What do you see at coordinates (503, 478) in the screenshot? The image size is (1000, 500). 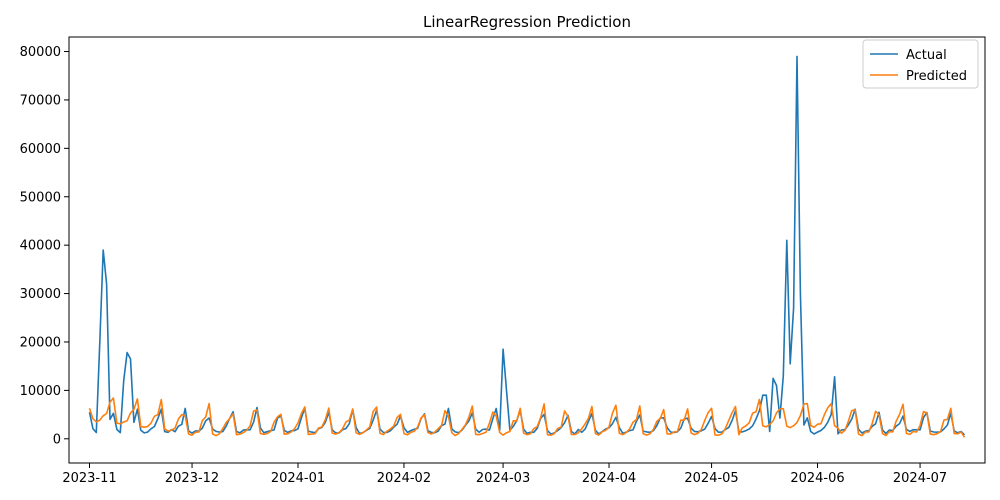 I see `x-tick-label: 2024-03` at bounding box center [503, 478].